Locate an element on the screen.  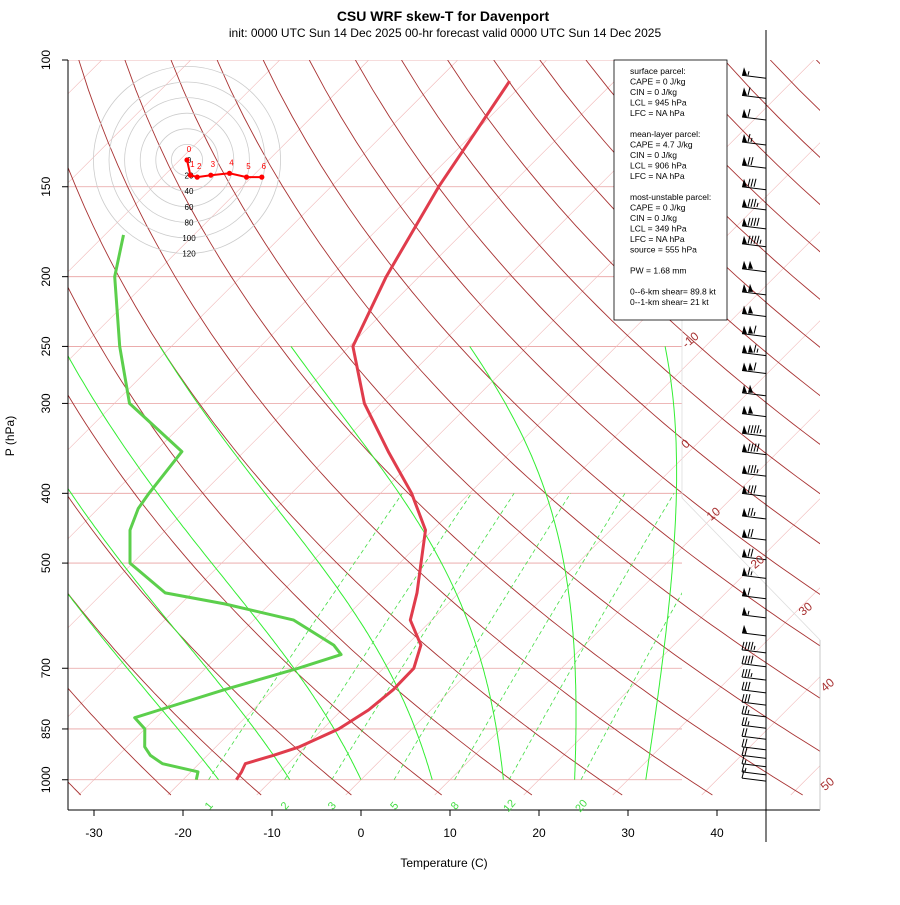
hodograph-point-label: 0 is located at coordinates (189, 149).